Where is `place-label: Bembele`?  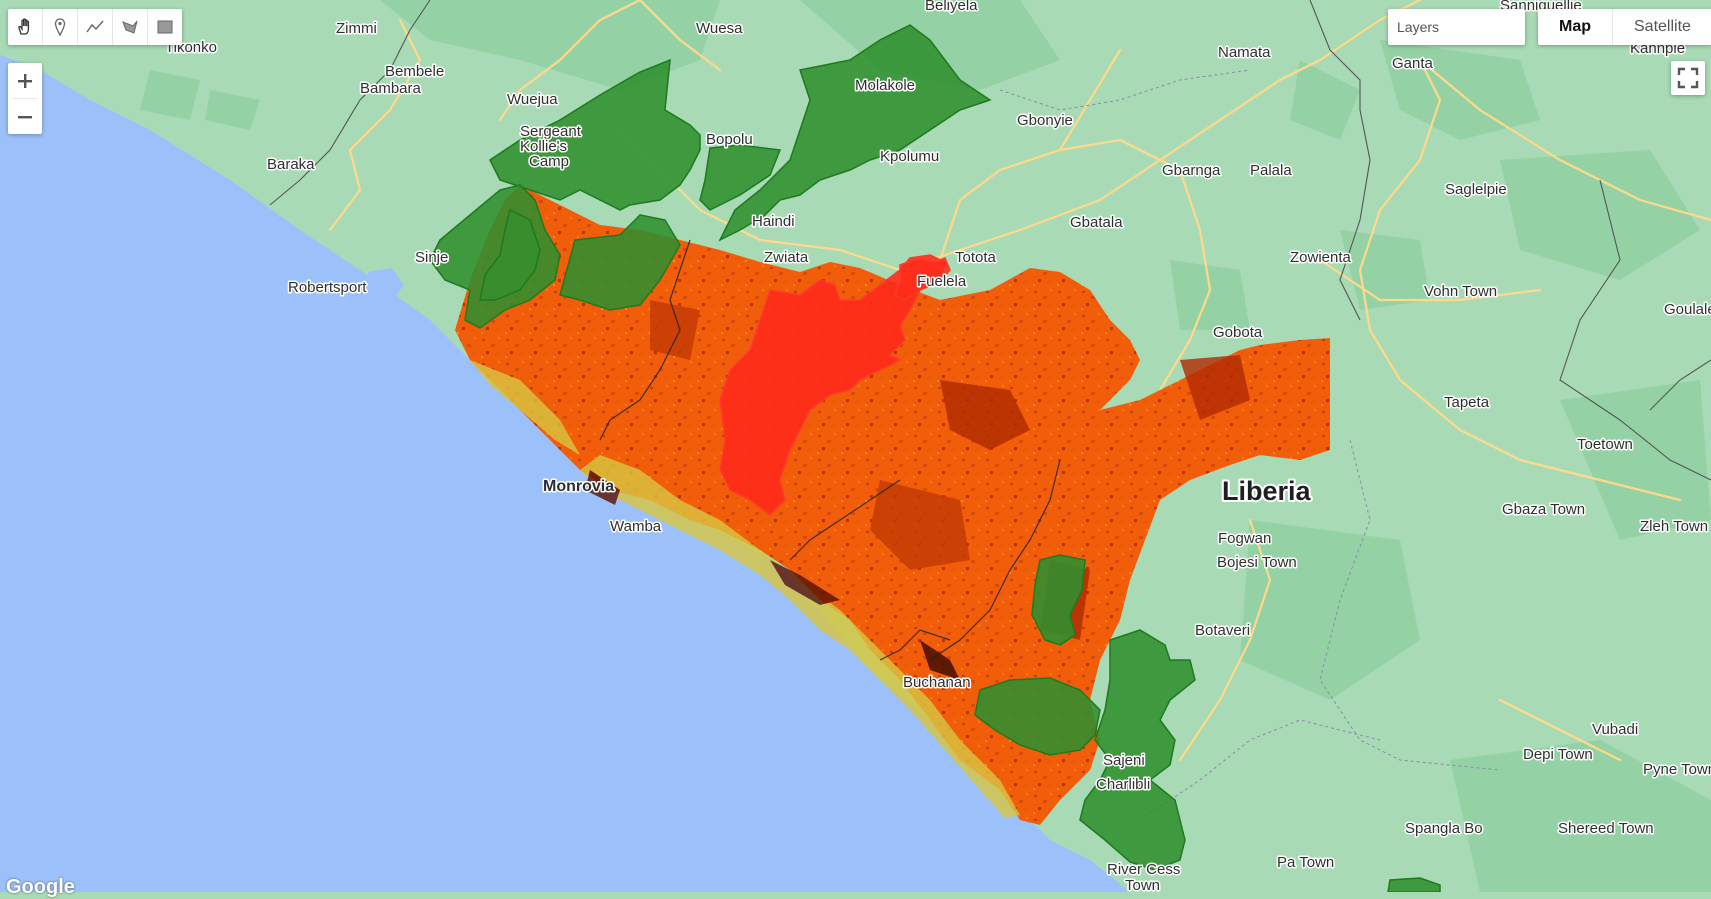
place-label: Bembele is located at coordinates (414, 71).